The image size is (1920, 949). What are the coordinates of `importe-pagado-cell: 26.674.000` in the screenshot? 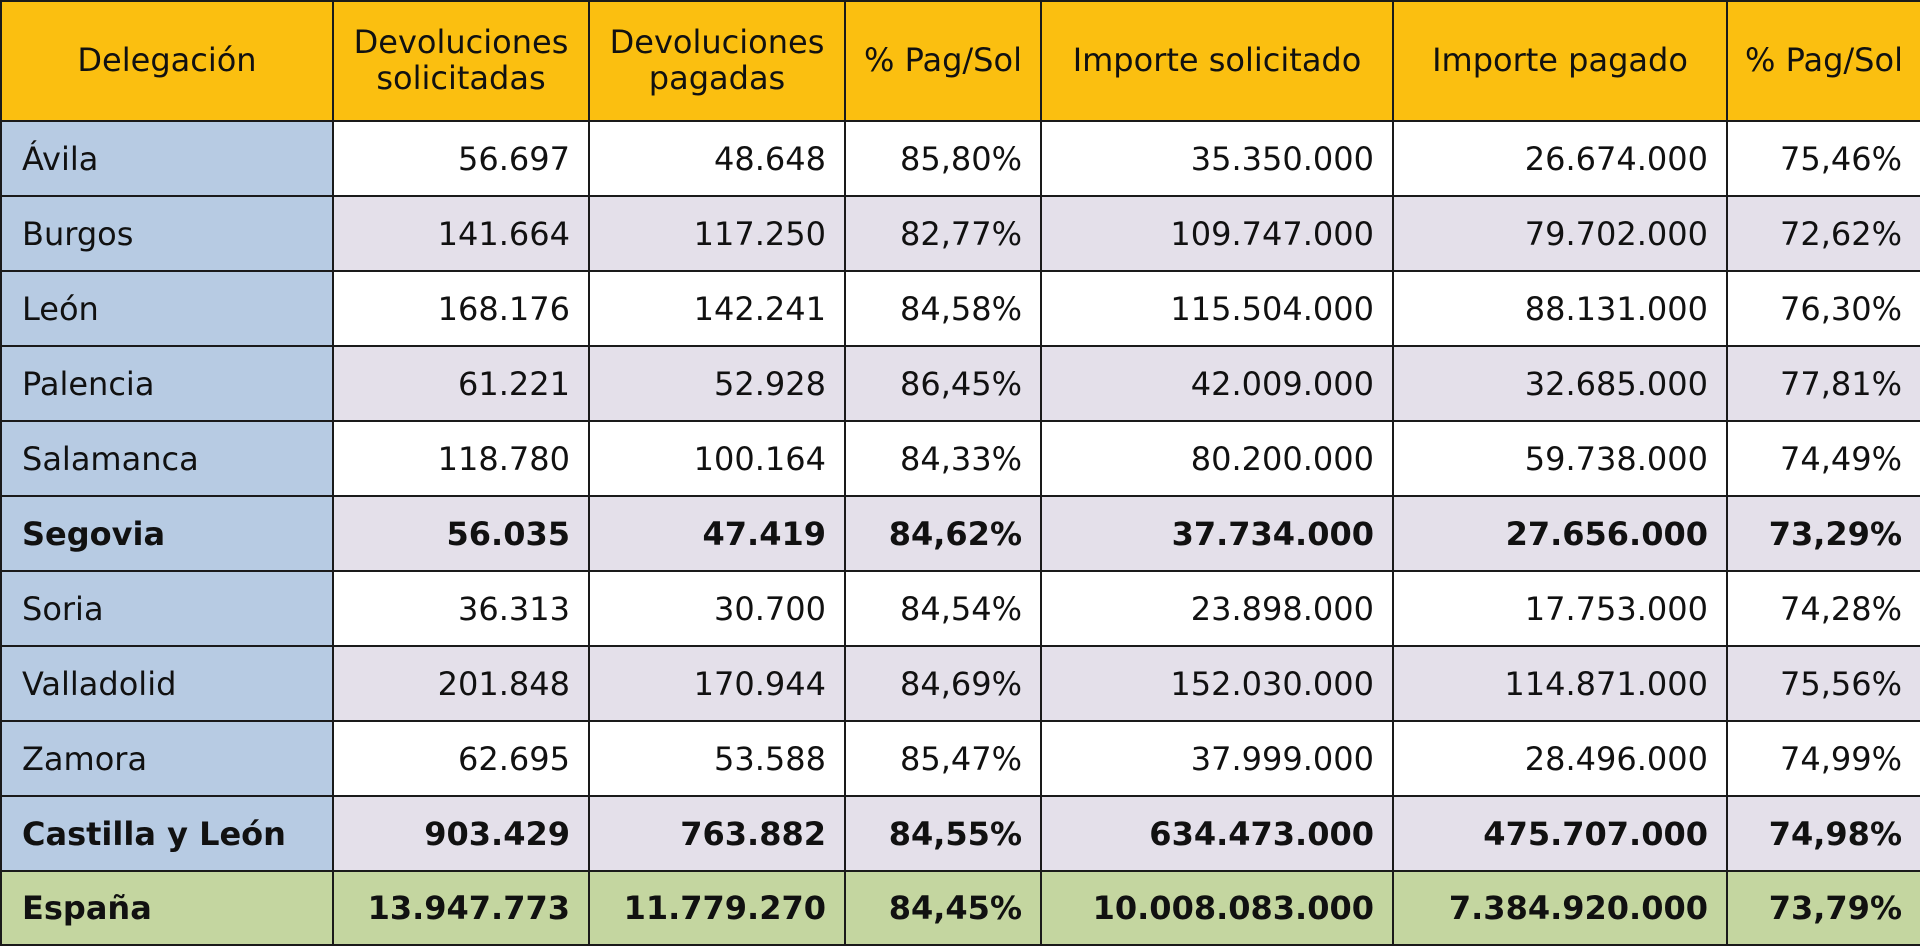 It's located at (1560, 158).